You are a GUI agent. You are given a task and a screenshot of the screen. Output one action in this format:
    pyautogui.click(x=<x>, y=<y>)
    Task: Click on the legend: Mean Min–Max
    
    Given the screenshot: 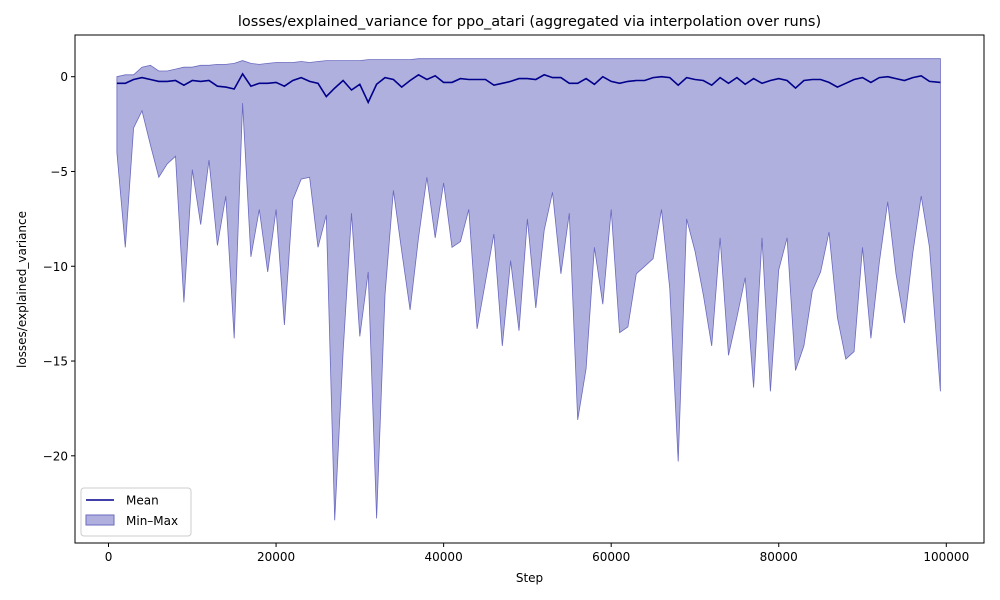 What is the action you would take?
    pyautogui.click(x=136, y=512)
    